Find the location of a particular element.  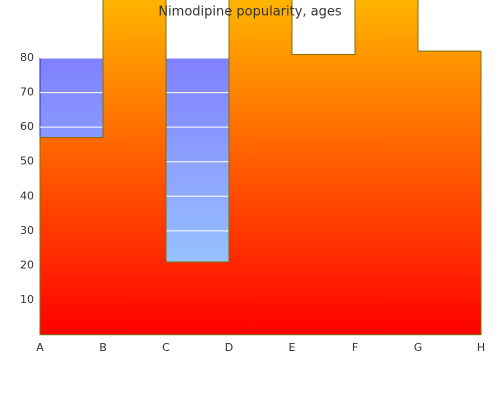

y-tick-label: 80 is located at coordinates (27, 57).